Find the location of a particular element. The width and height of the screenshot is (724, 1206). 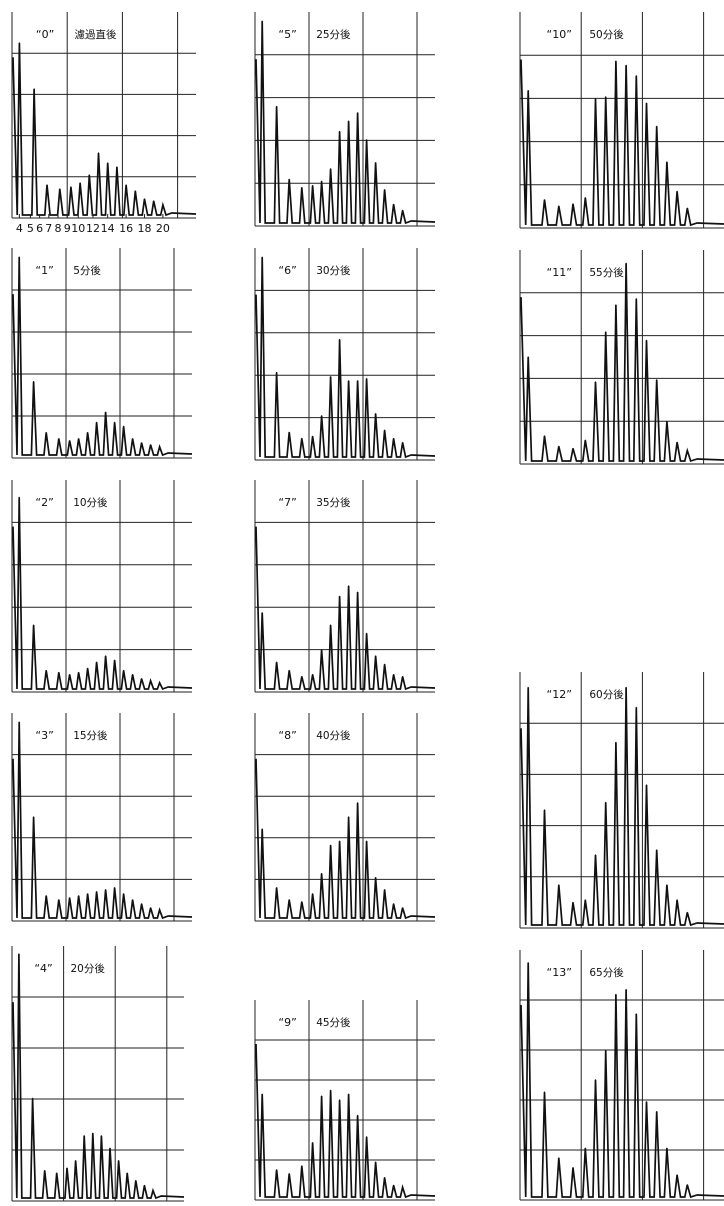

time-label: 5分後 is located at coordinates (87, 270).